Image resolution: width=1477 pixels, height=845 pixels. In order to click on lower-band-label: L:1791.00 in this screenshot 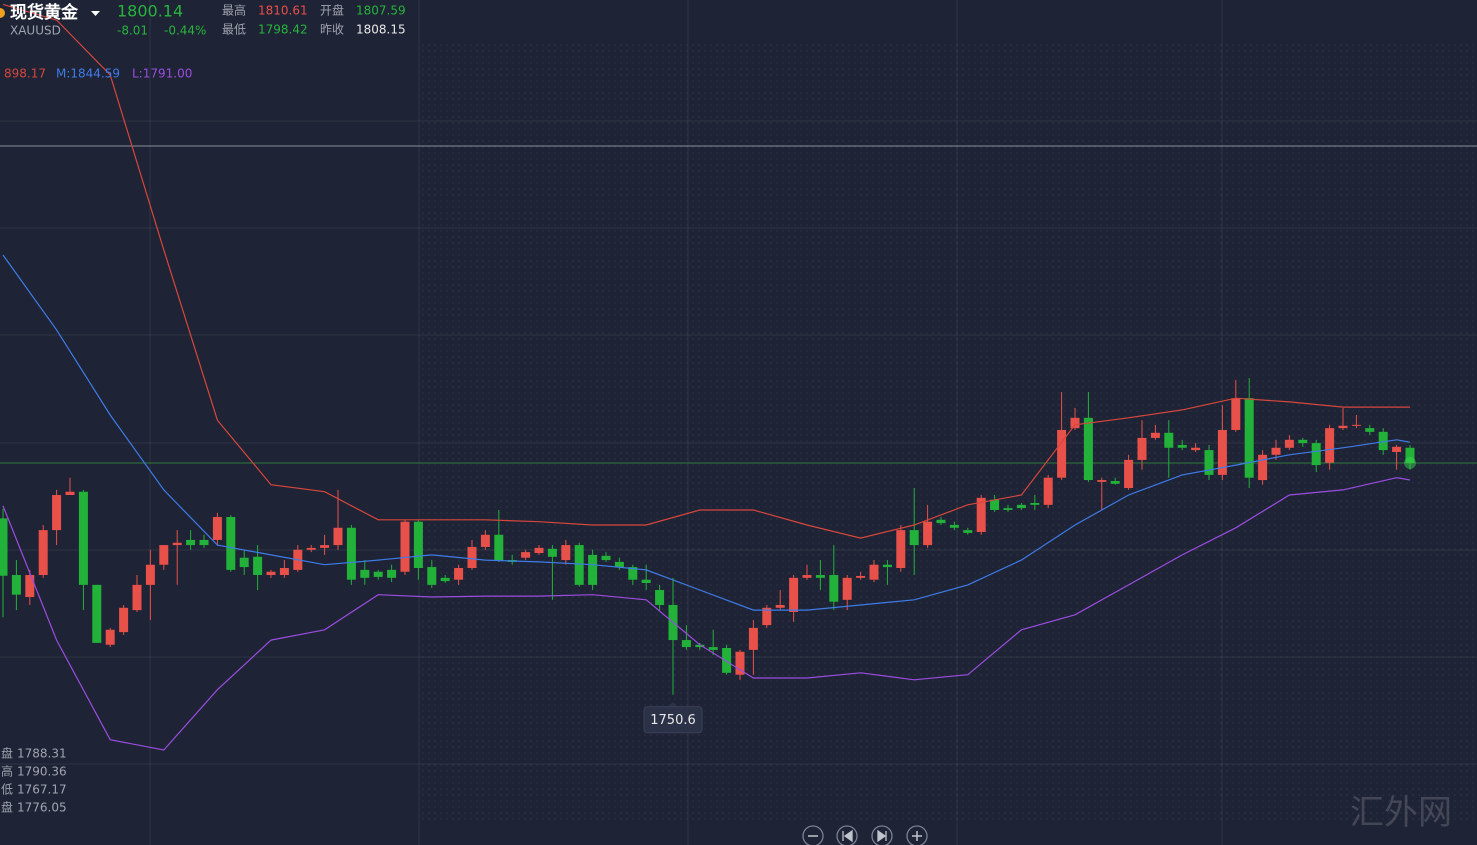, I will do `click(162, 74)`.